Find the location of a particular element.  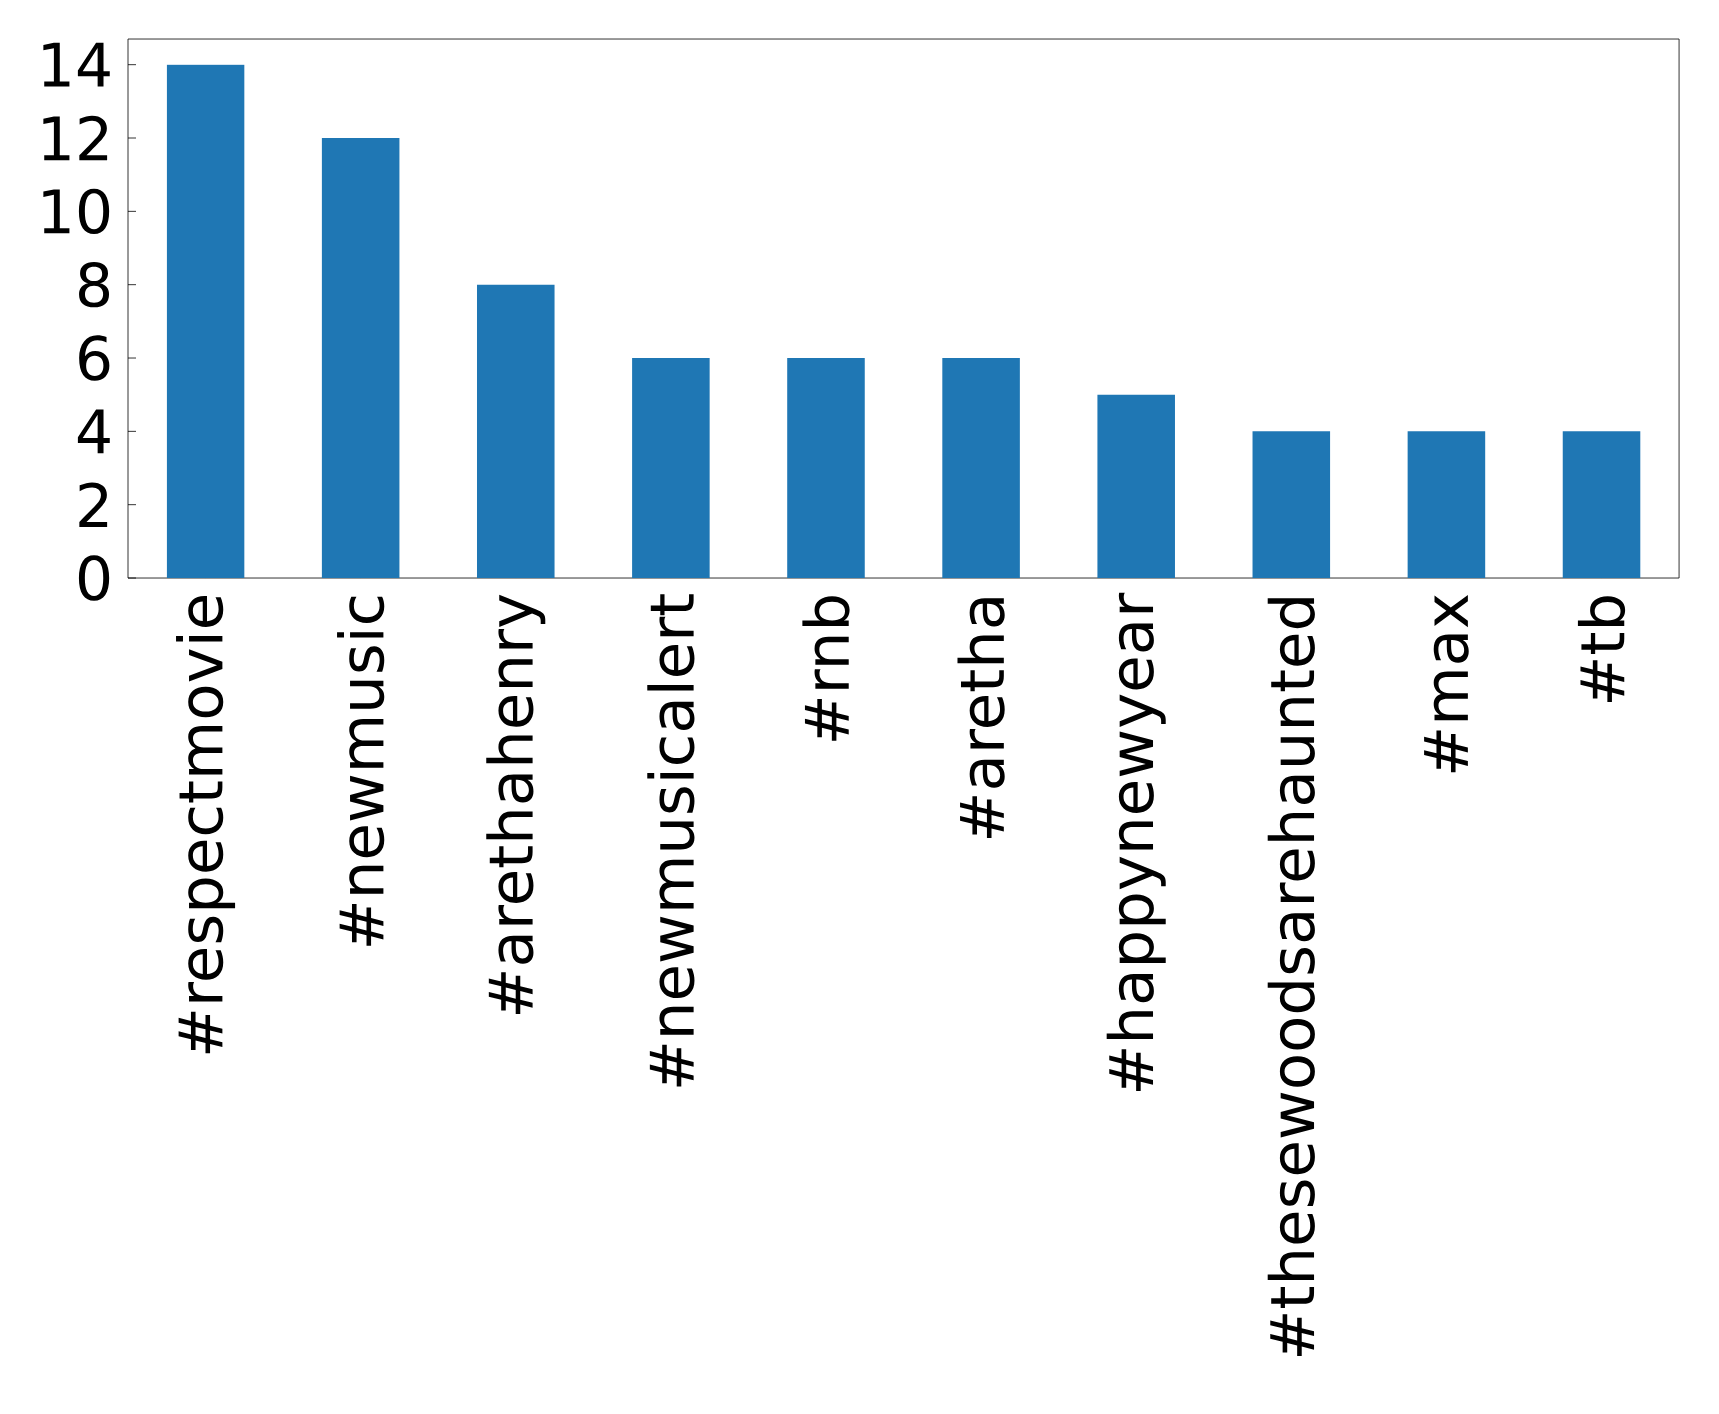

x-tick-label: #rnb is located at coordinates (826, 668).